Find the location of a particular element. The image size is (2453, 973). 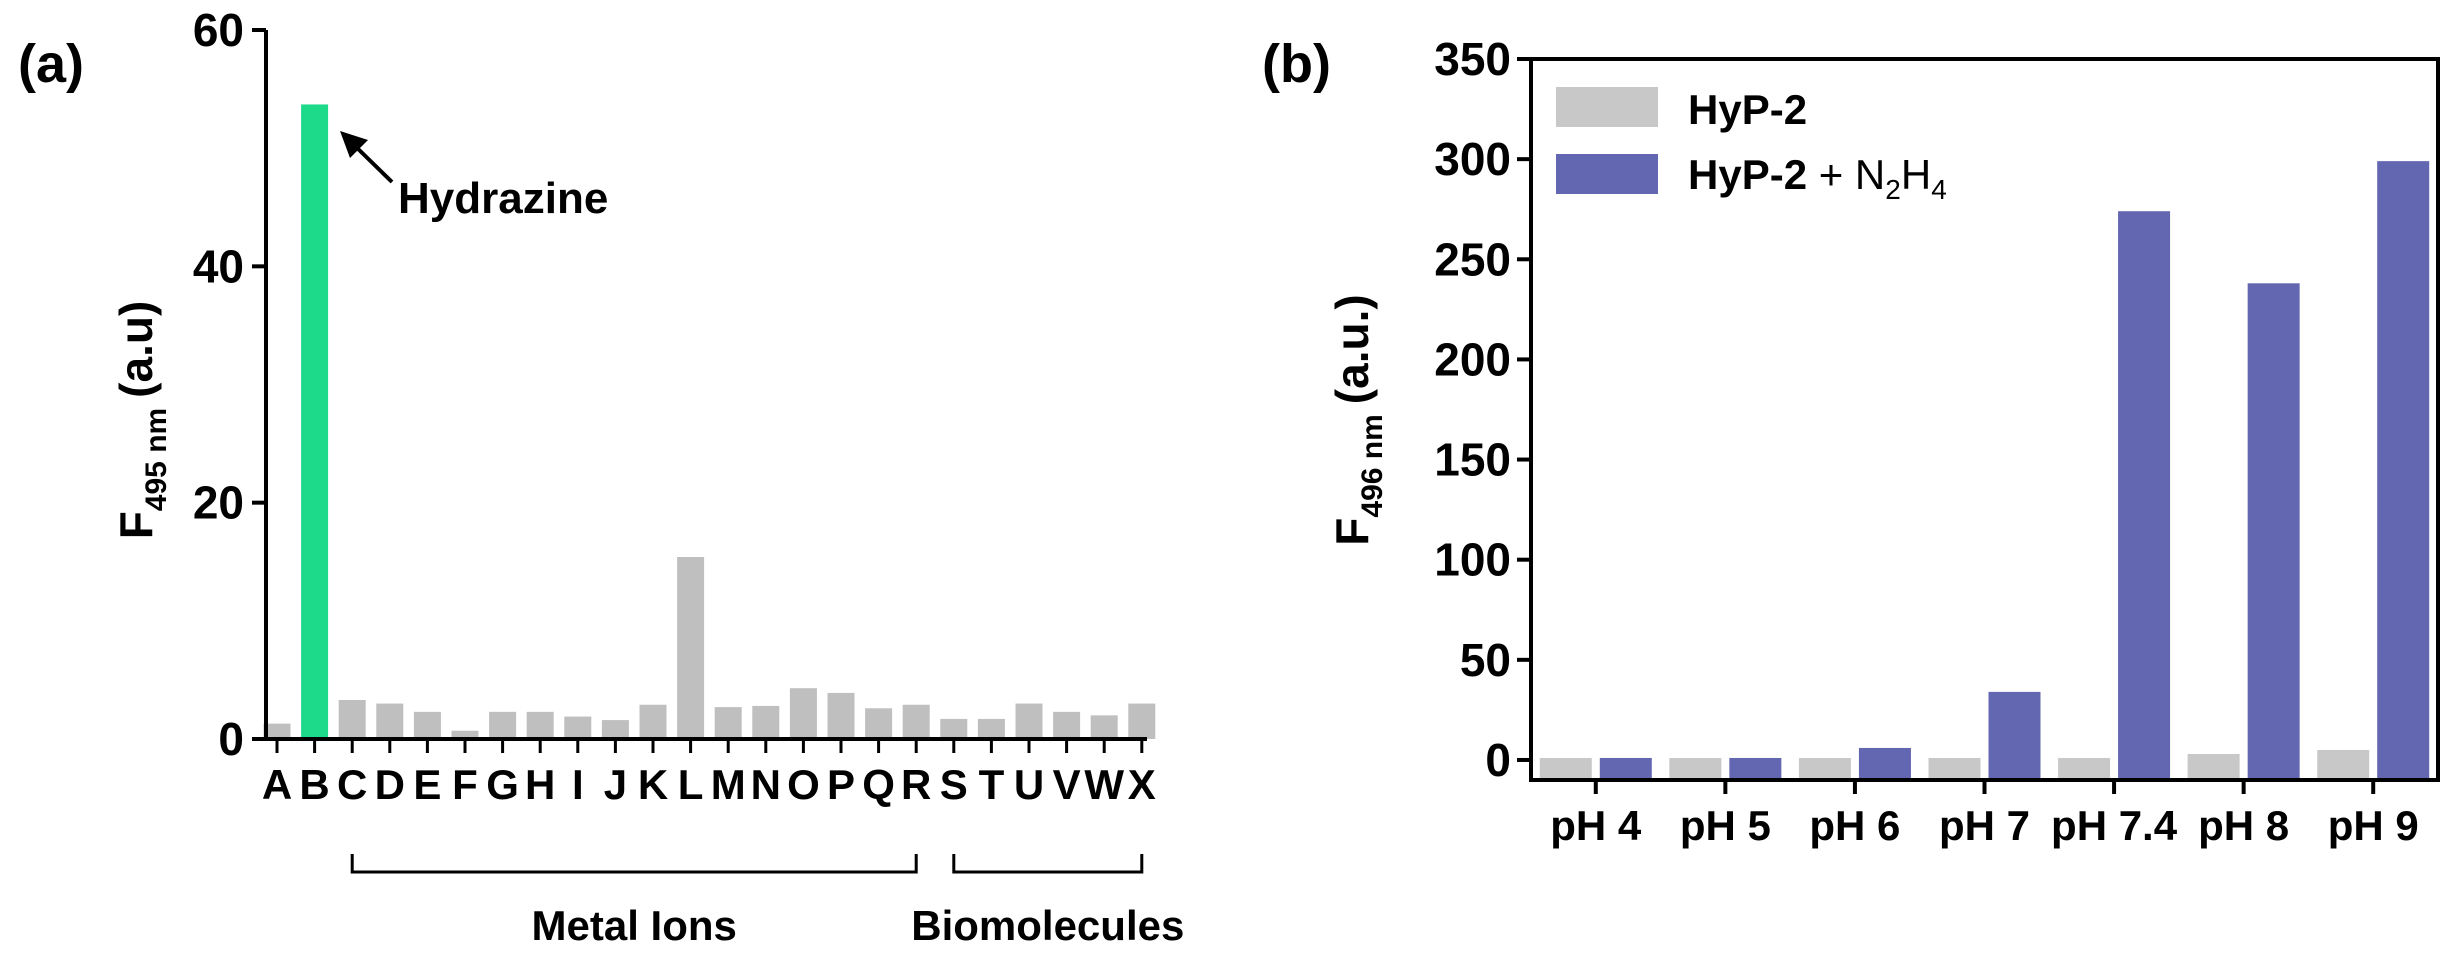

panel-a-x-tick-label: Q is located at coordinates (878, 784).